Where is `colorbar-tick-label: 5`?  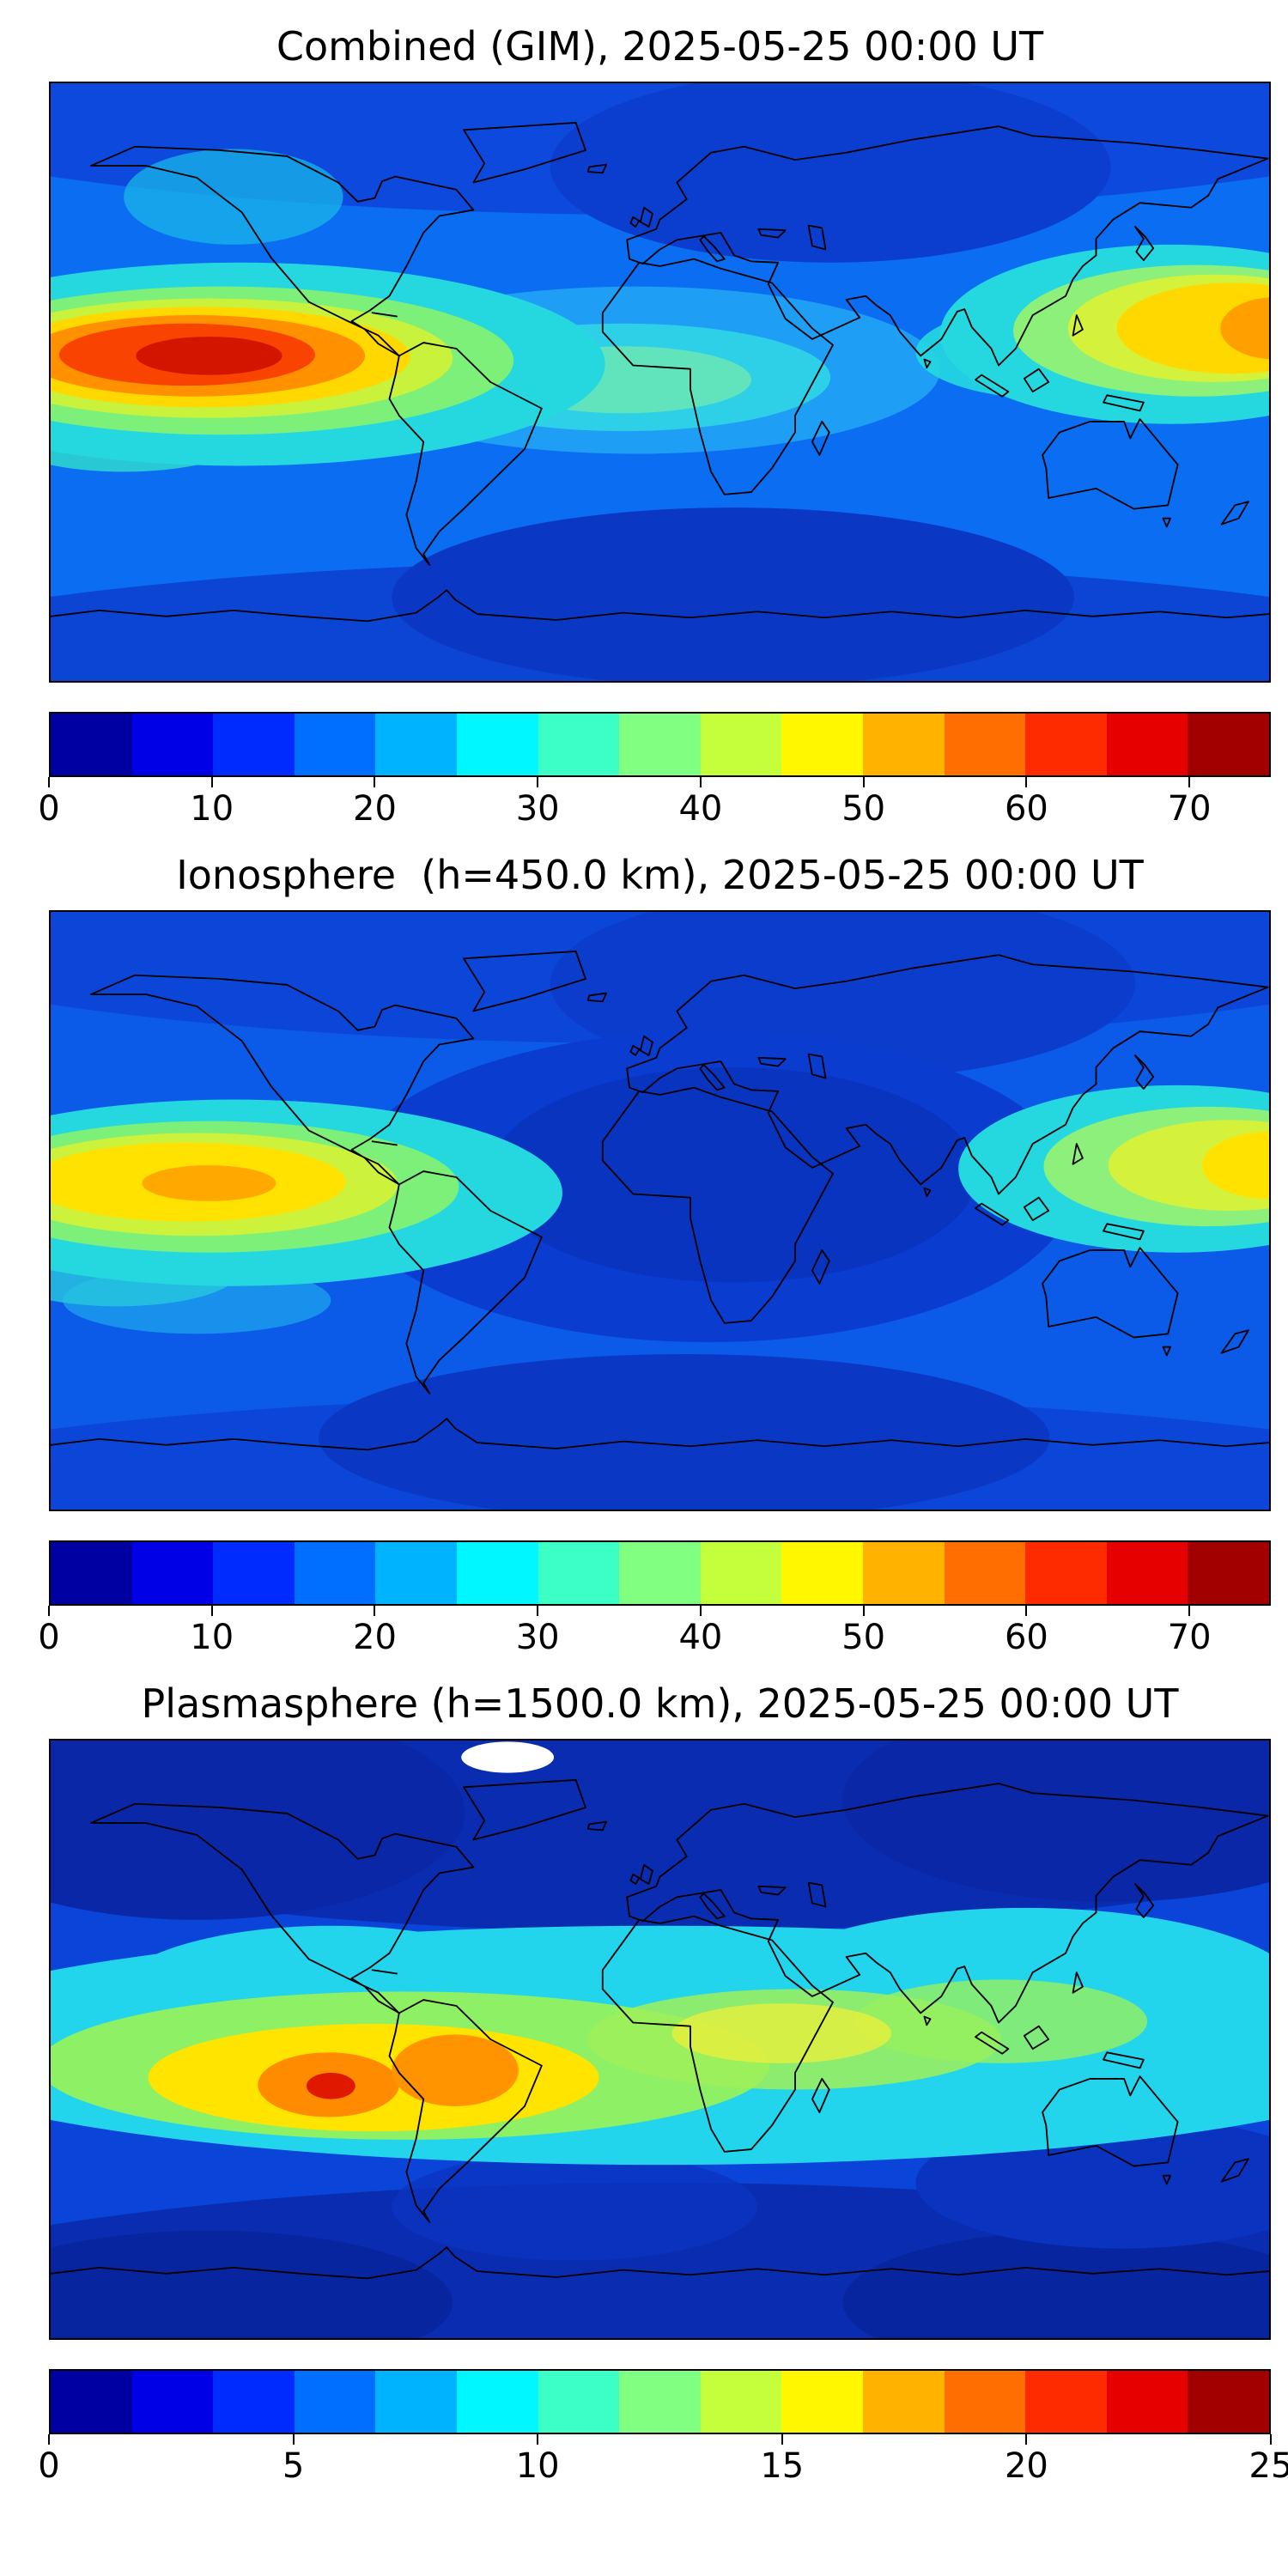
colorbar-tick-label: 5 is located at coordinates (293, 2465).